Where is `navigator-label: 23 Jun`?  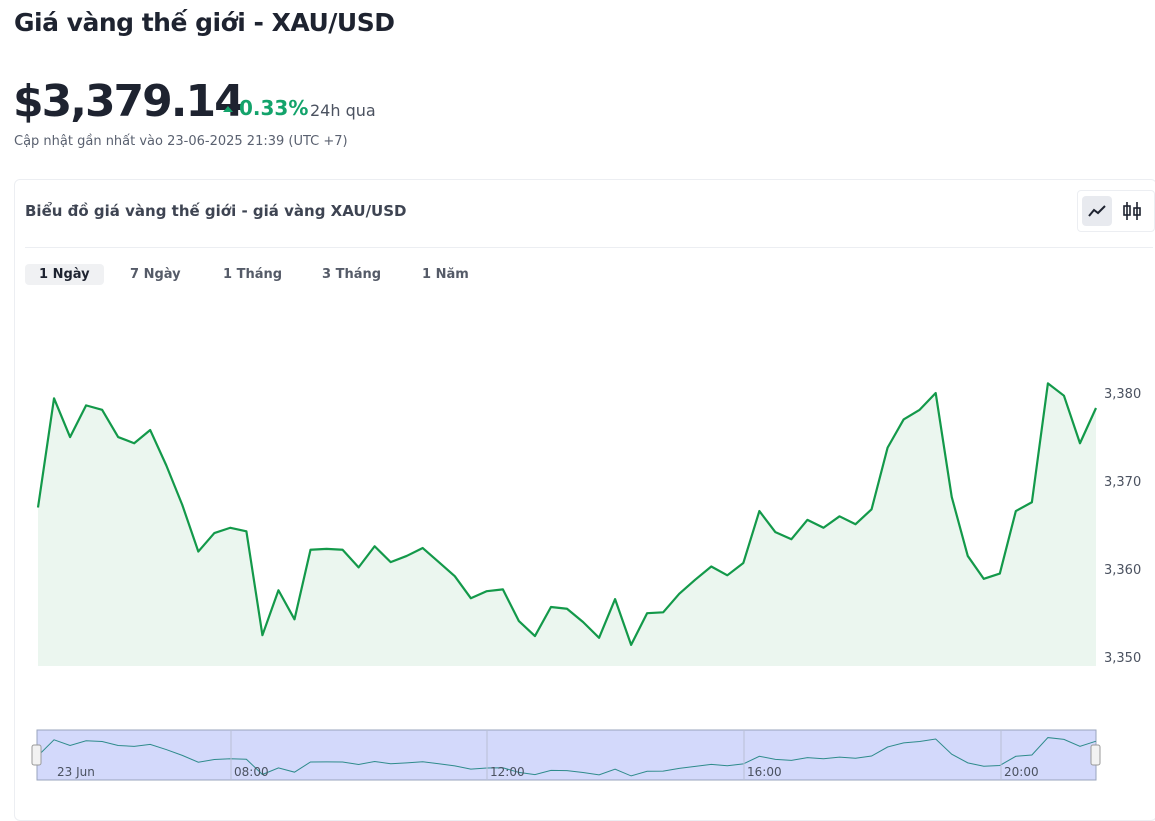
navigator-label: 23 Jun is located at coordinates (76, 772).